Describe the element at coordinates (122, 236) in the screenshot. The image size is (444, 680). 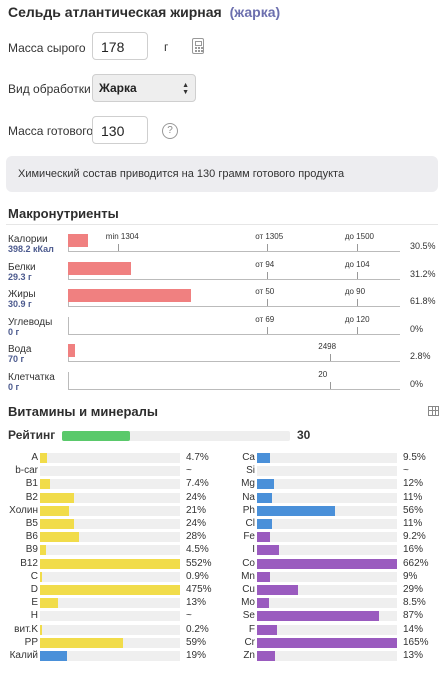
I see `macro-tick-label: min 1304` at that location.